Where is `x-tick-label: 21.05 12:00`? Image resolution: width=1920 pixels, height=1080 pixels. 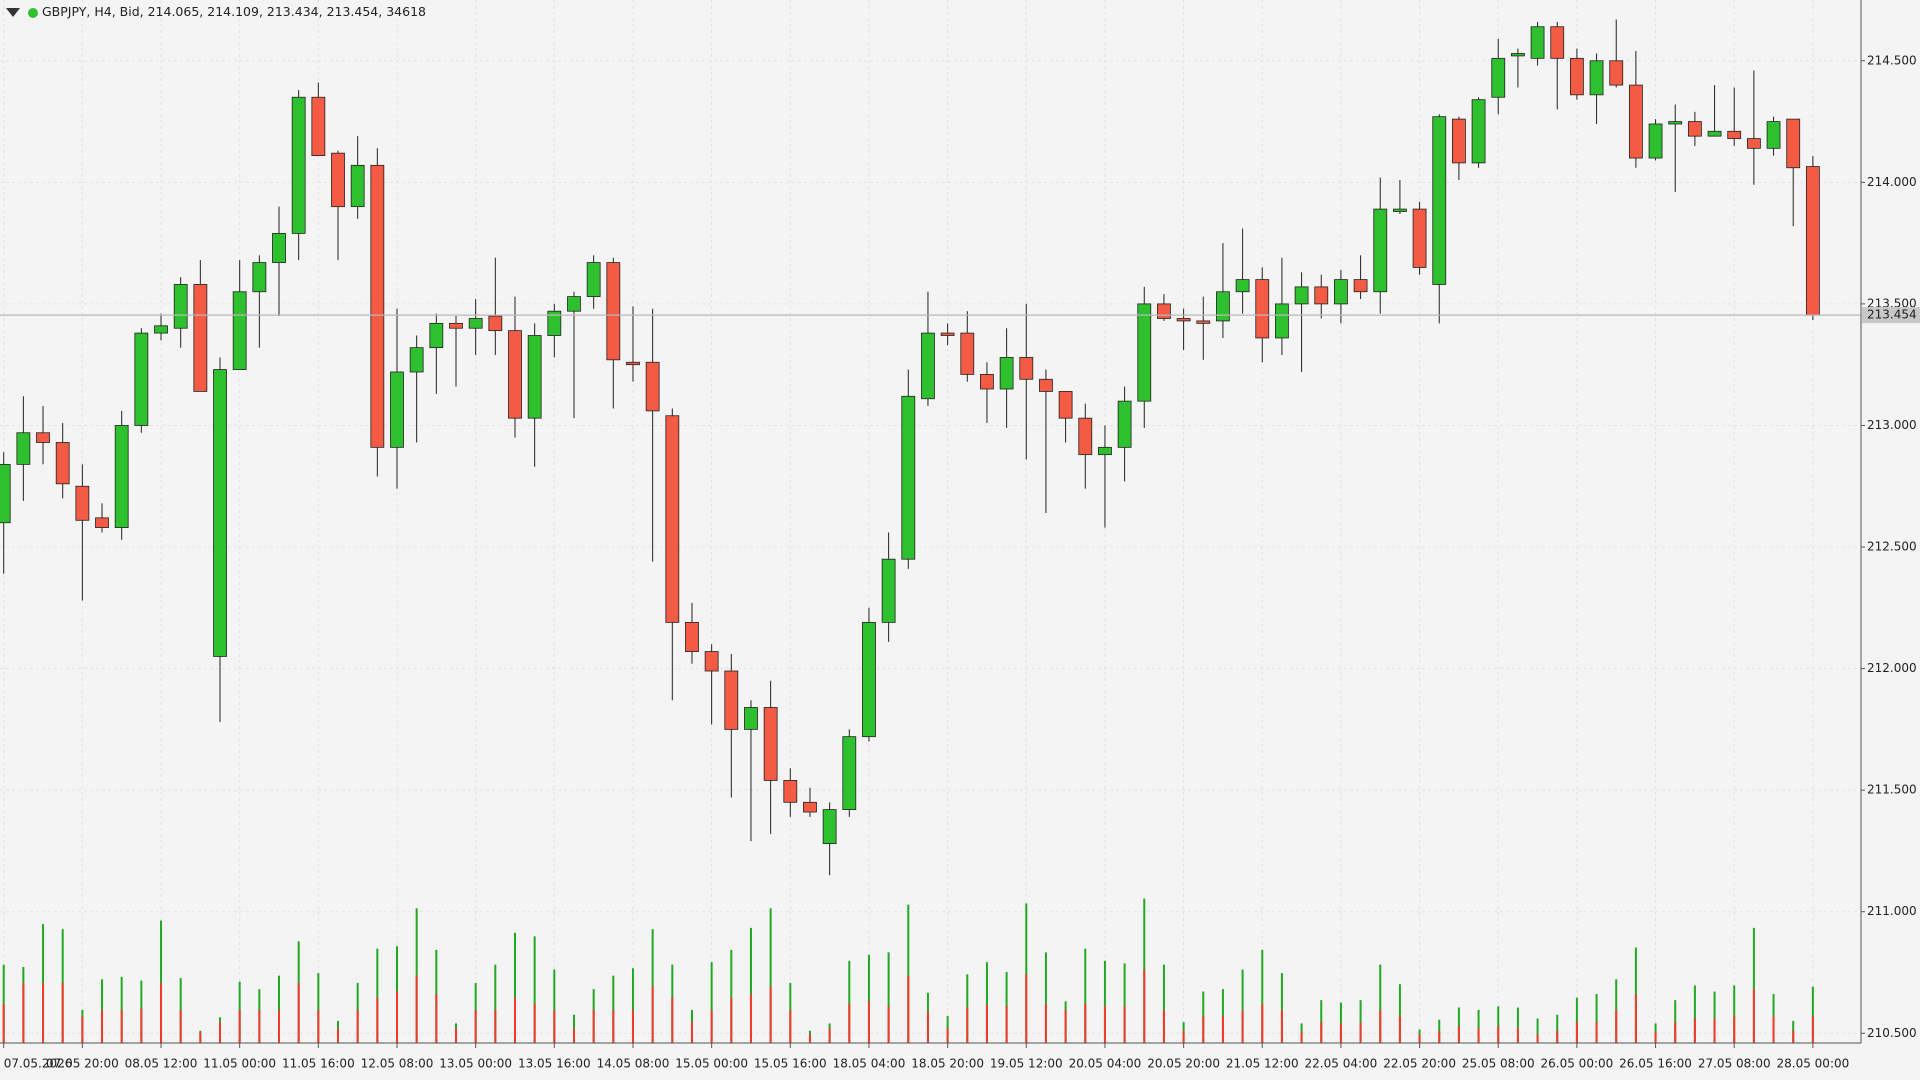
x-tick-label: 21.05 12:00 is located at coordinates (1262, 1064).